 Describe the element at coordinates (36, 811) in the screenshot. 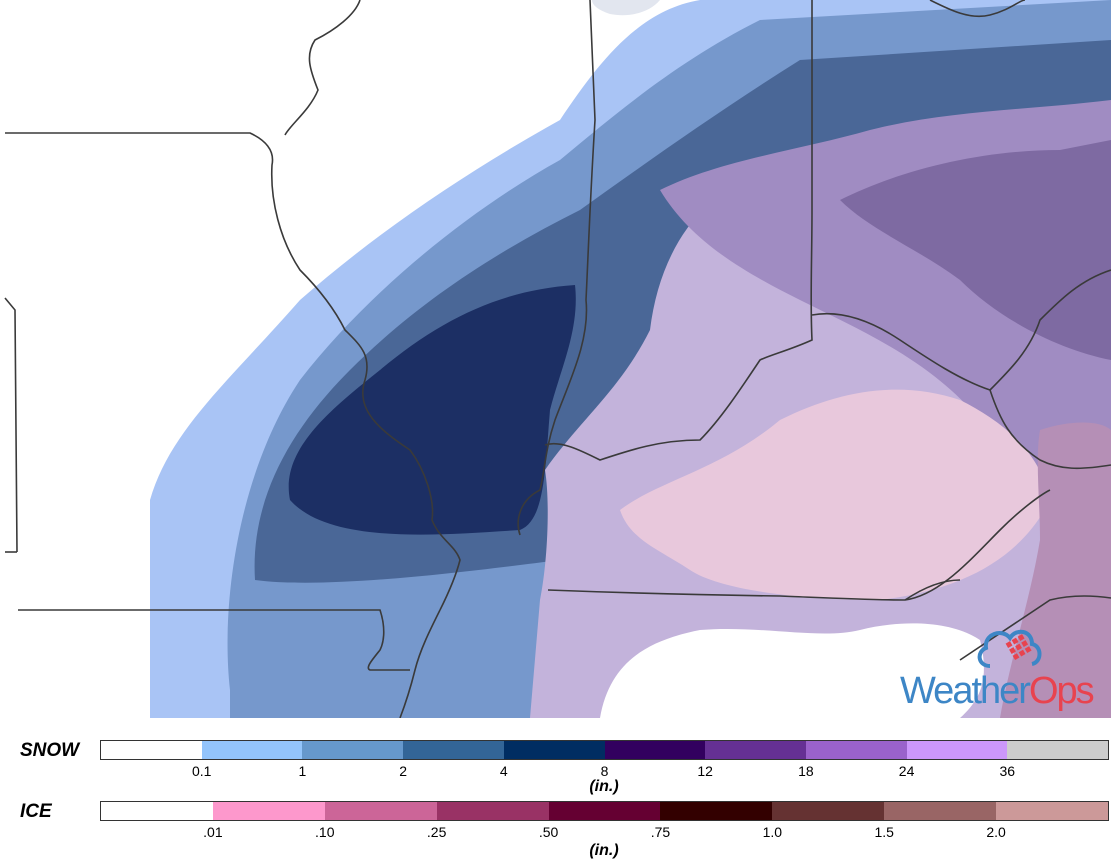

I see `ice-legend-label: ICE` at that location.